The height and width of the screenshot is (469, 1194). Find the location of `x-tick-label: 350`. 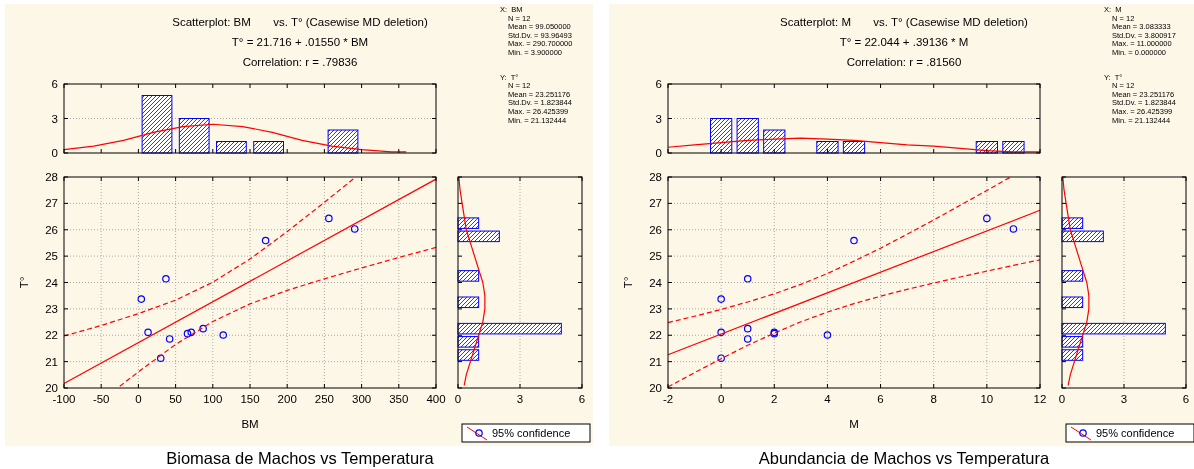

x-tick-label: 350 is located at coordinates (399, 399).